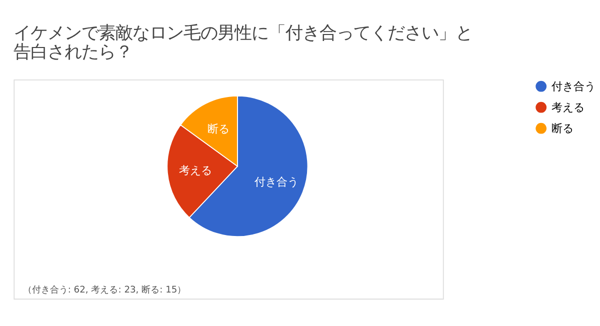  I want to click on chart-title: イケメンで素敵なロン毛の男性に「付き合ってください」と告白されたら？, so click(243, 43).